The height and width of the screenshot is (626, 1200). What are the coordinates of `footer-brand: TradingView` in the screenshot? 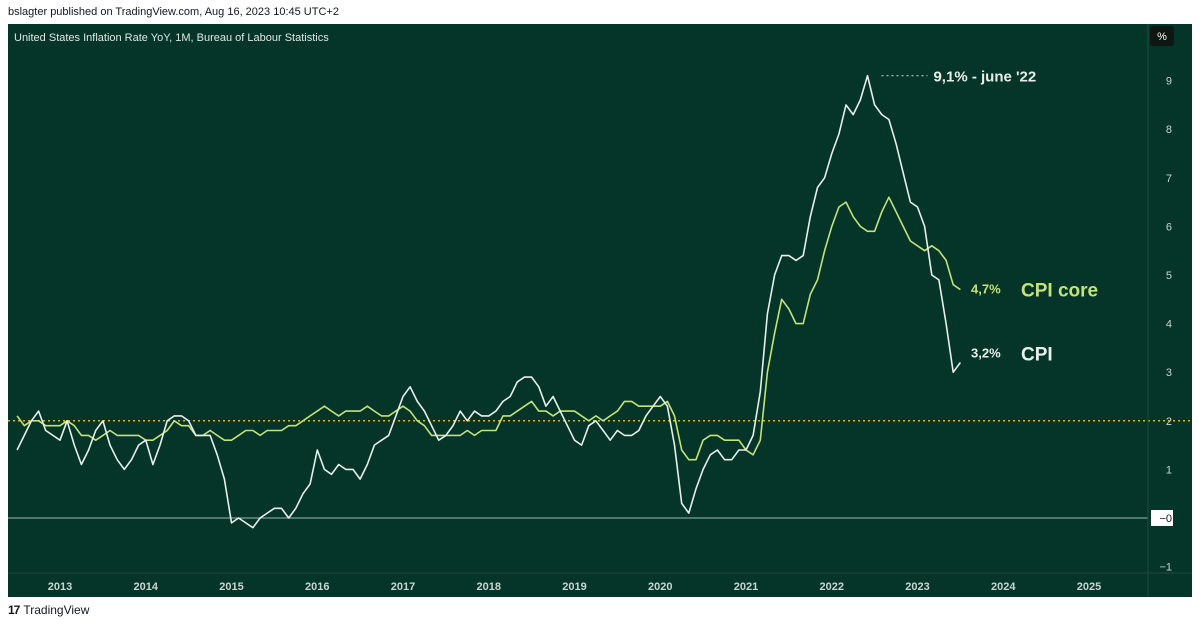 It's located at (56, 610).